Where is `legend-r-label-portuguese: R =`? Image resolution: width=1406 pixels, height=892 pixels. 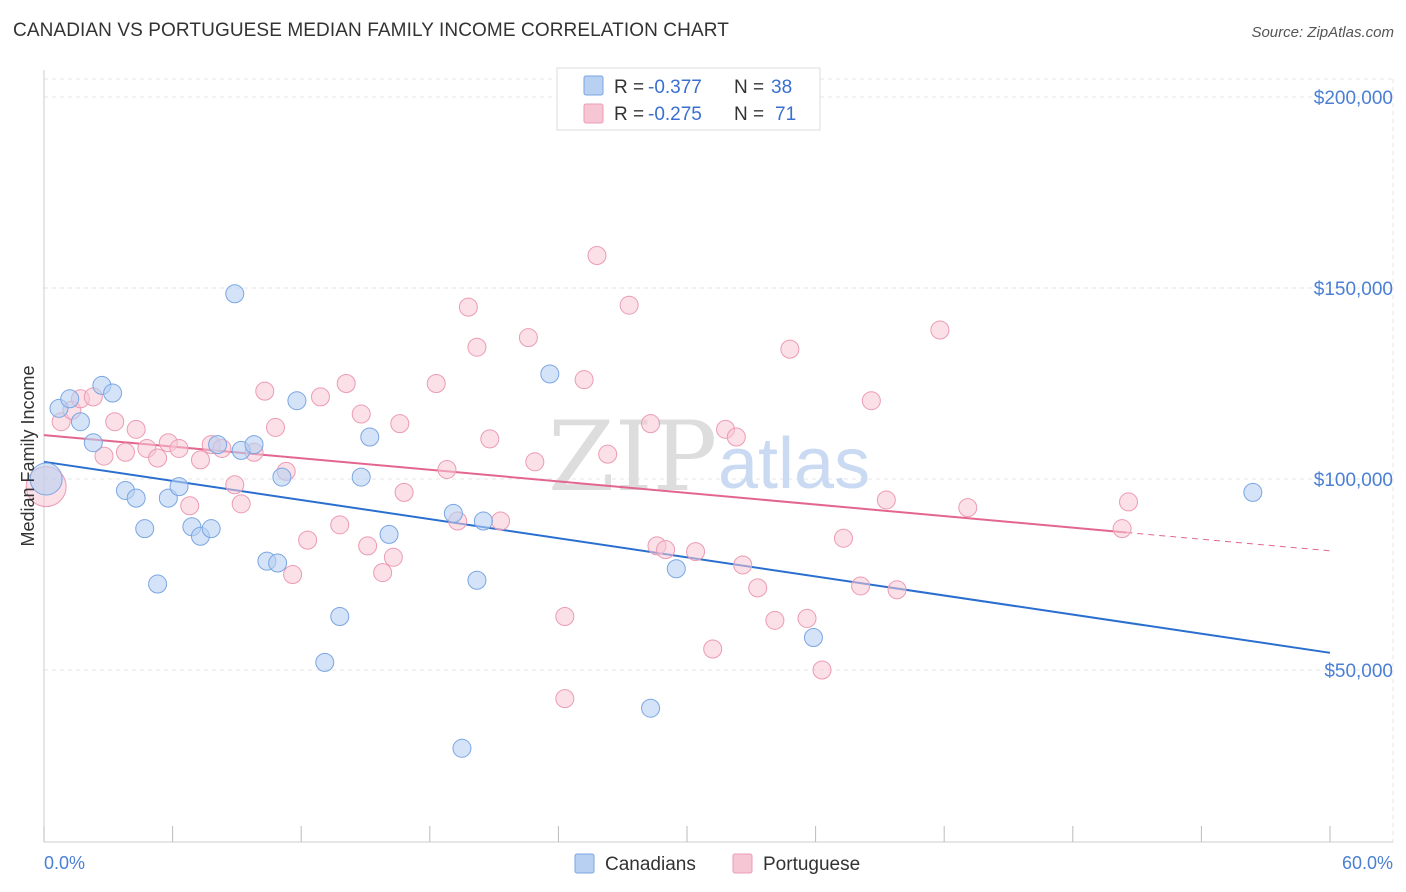 legend-r-label-portuguese: R = is located at coordinates (629, 114).